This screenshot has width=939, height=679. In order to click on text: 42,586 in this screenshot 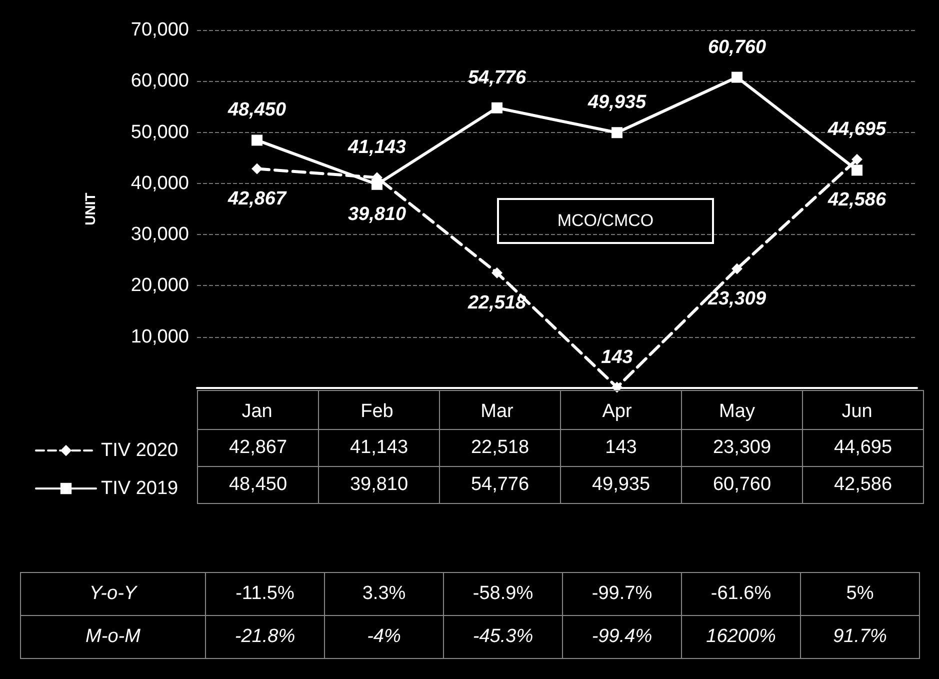, I will do `click(857, 200)`.